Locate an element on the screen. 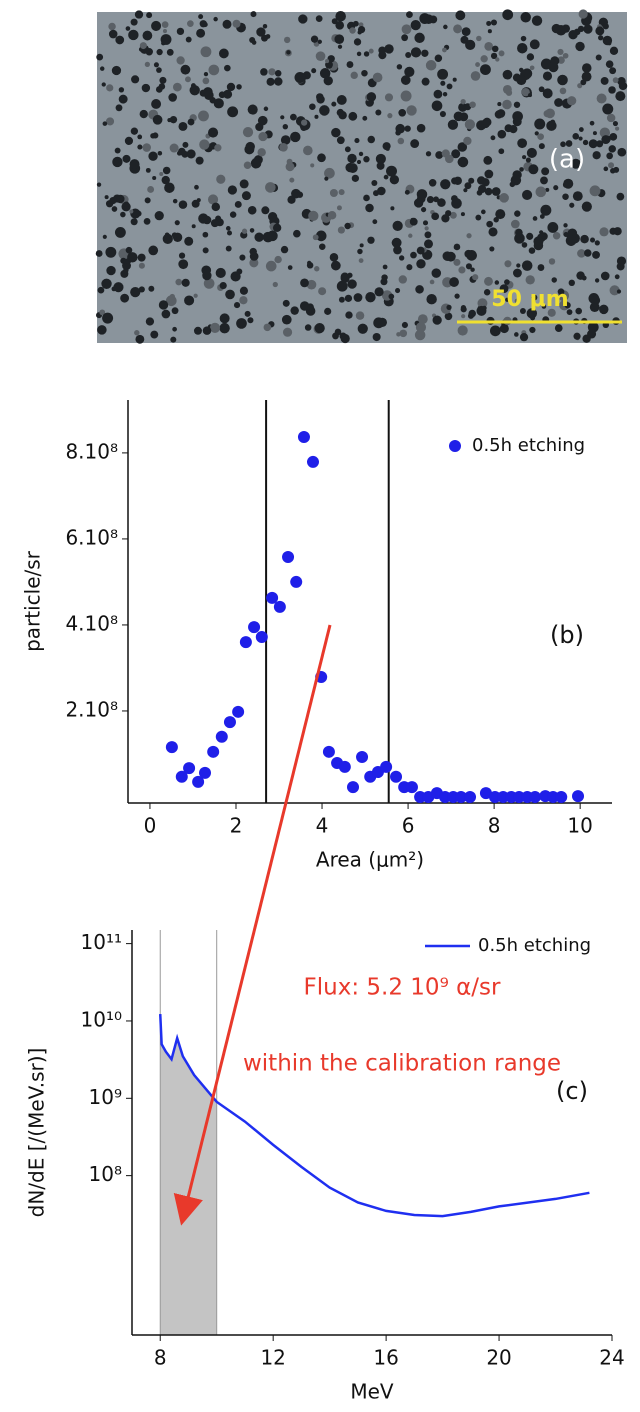 The height and width of the screenshot is (1412, 640). y-tick-label: 2.10⁸ is located at coordinates (91, 709).